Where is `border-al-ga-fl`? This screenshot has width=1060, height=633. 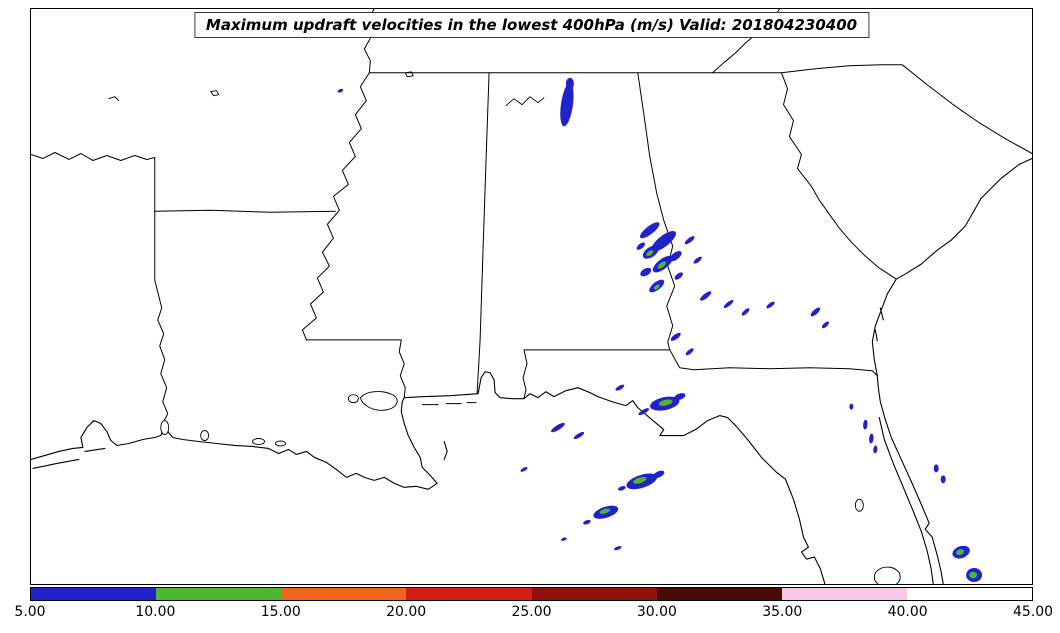 border-al-ga-fl is located at coordinates (599, 236).